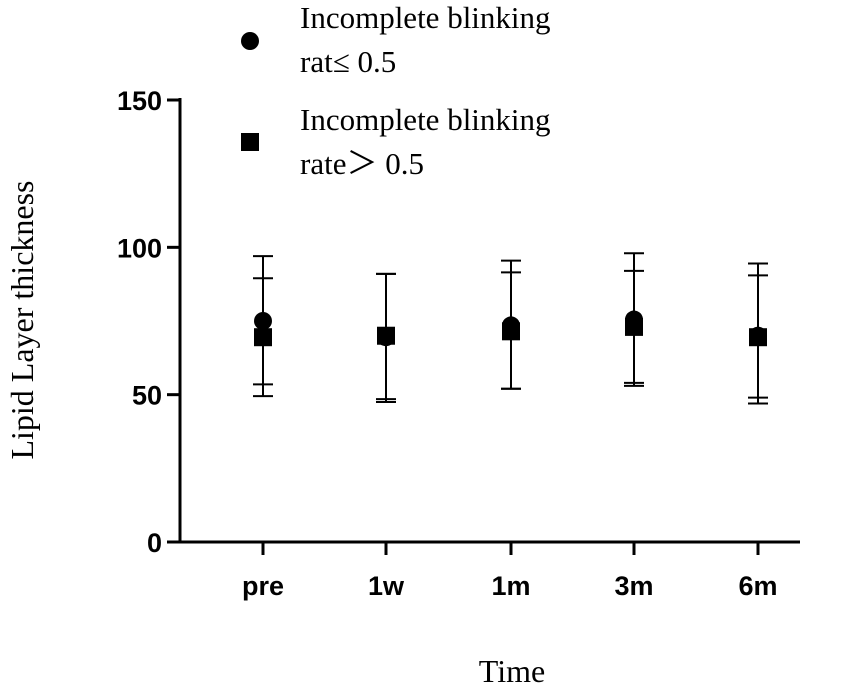 The height and width of the screenshot is (692, 851). What do you see at coordinates (263, 586) in the screenshot?
I see `x-tick-label: pre` at bounding box center [263, 586].